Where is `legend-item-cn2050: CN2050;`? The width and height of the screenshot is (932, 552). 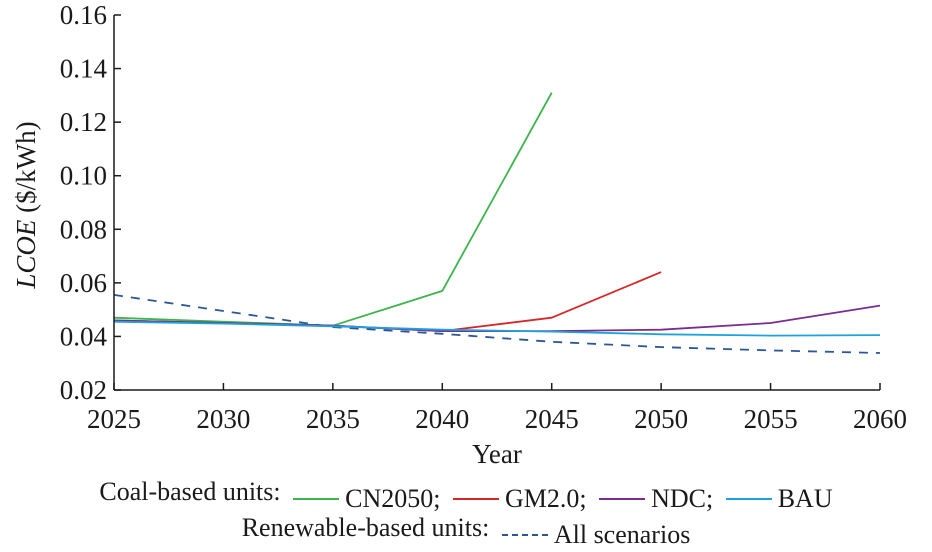
legend-item-cn2050: CN2050; is located at coordinates (363, 499).